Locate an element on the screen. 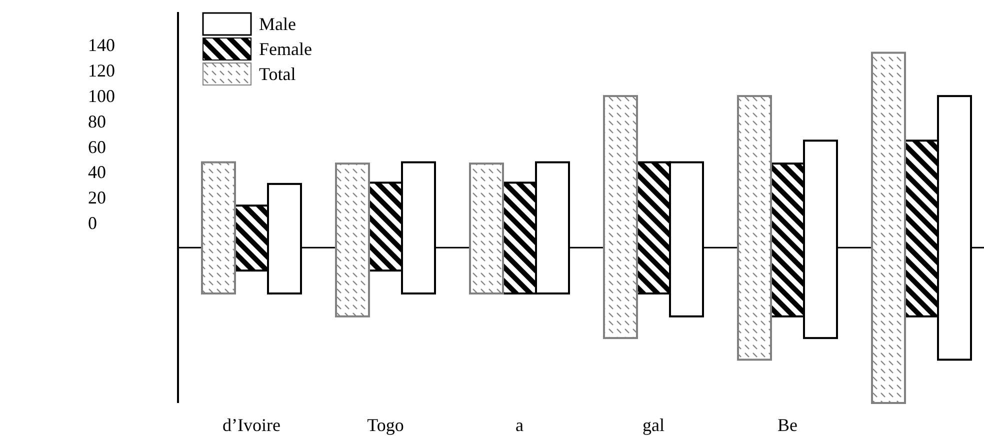  y-tick-label: 120 is located at coordinates (101, 70).